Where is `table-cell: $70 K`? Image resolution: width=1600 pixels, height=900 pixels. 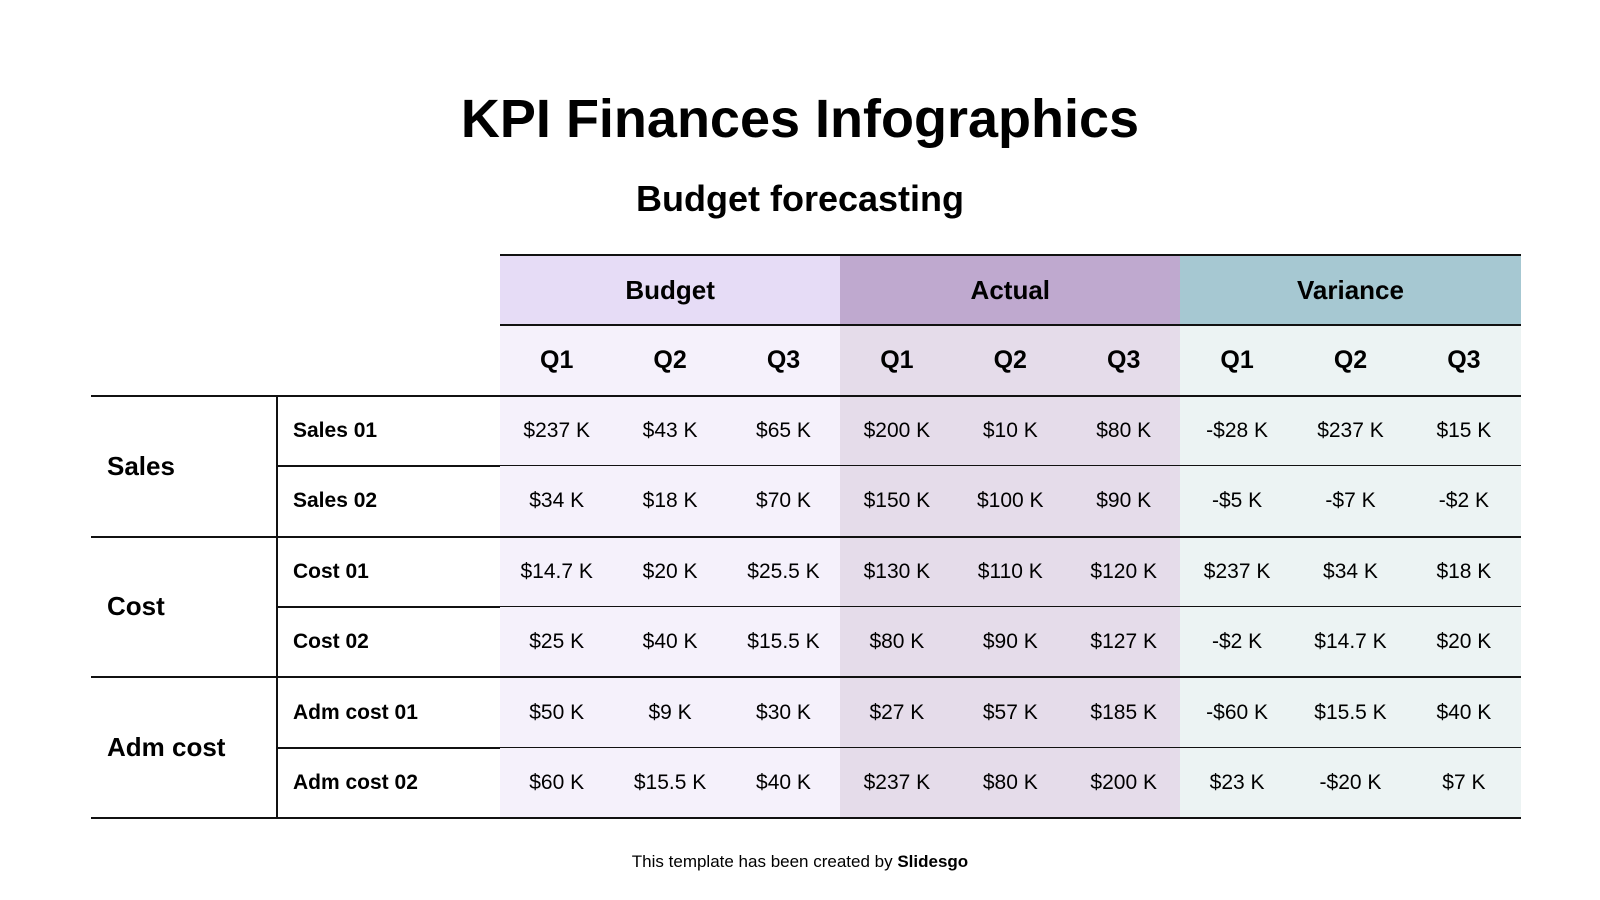
table-cell: $70 K is located at coordinates (783, 501).